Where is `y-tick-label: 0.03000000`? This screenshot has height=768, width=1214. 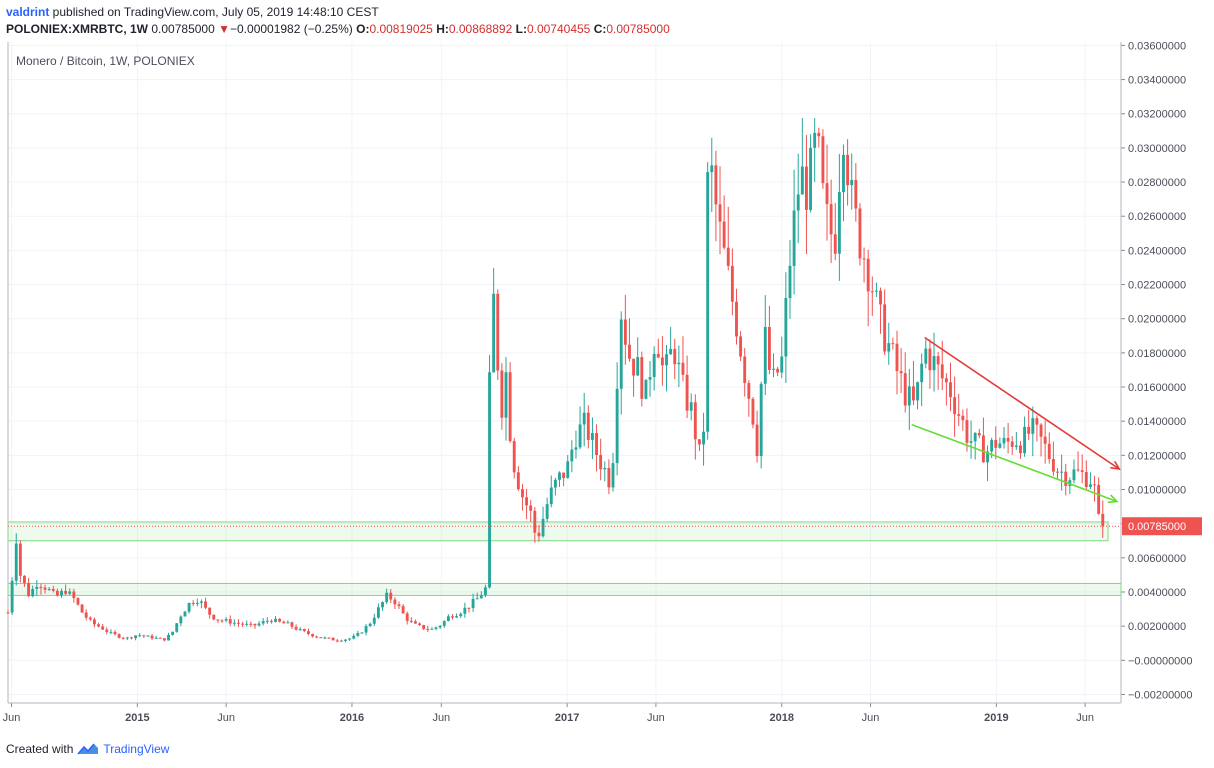
y-tick-label: 0.03000000 is located at coordinates (1157, 149).